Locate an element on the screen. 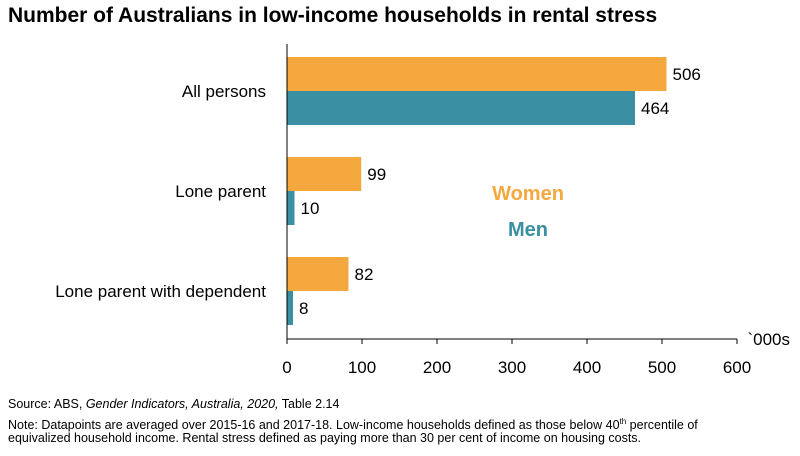 The height and width of the screenshot is (456, 800). source-publication: Gender Indicators, Australia, 2020, is located at coordinates (182, 404).